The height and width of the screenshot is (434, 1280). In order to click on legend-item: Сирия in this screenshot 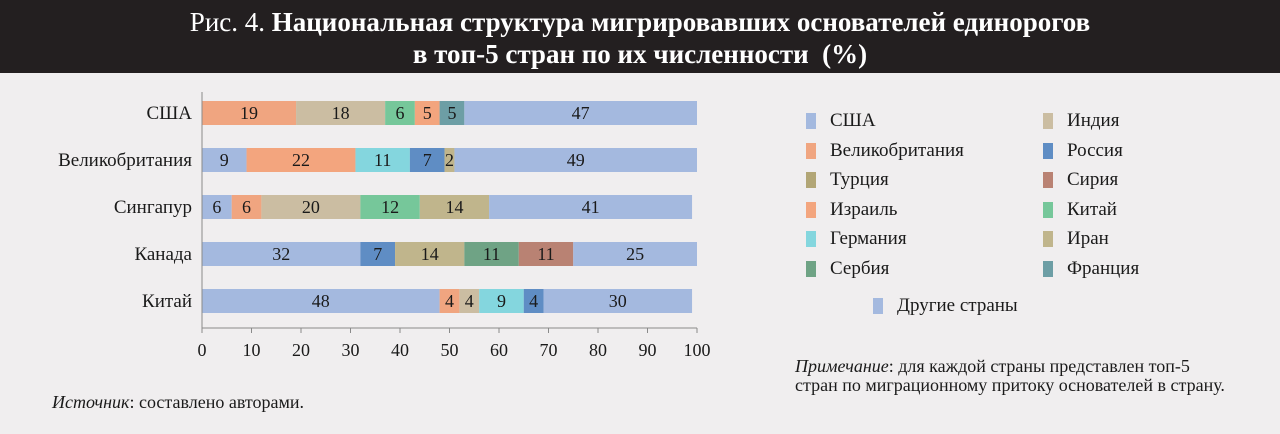, I will do `click(1080, 180)`.